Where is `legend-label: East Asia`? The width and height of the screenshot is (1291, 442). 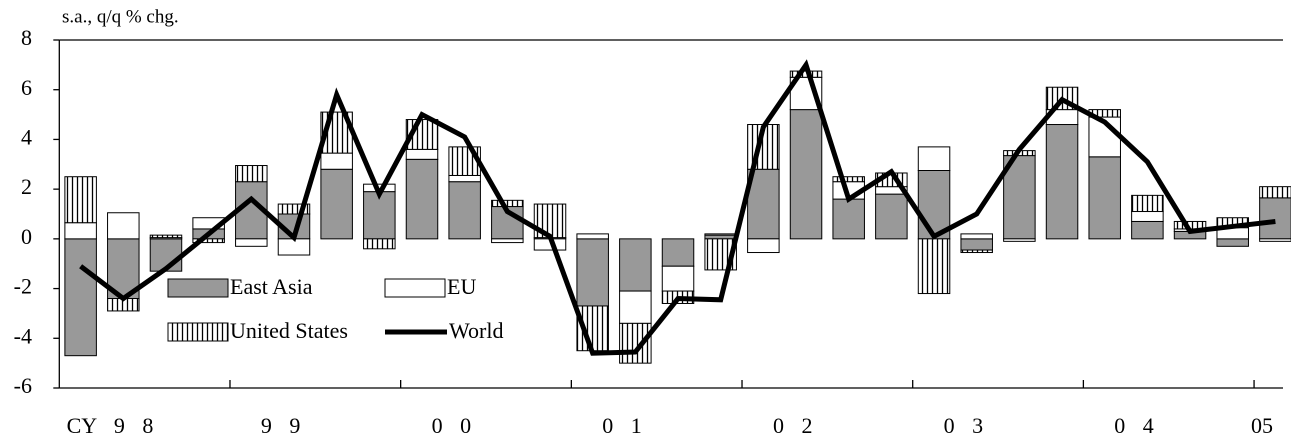
legend-label: East Asia is located at coordinates (271, 286).